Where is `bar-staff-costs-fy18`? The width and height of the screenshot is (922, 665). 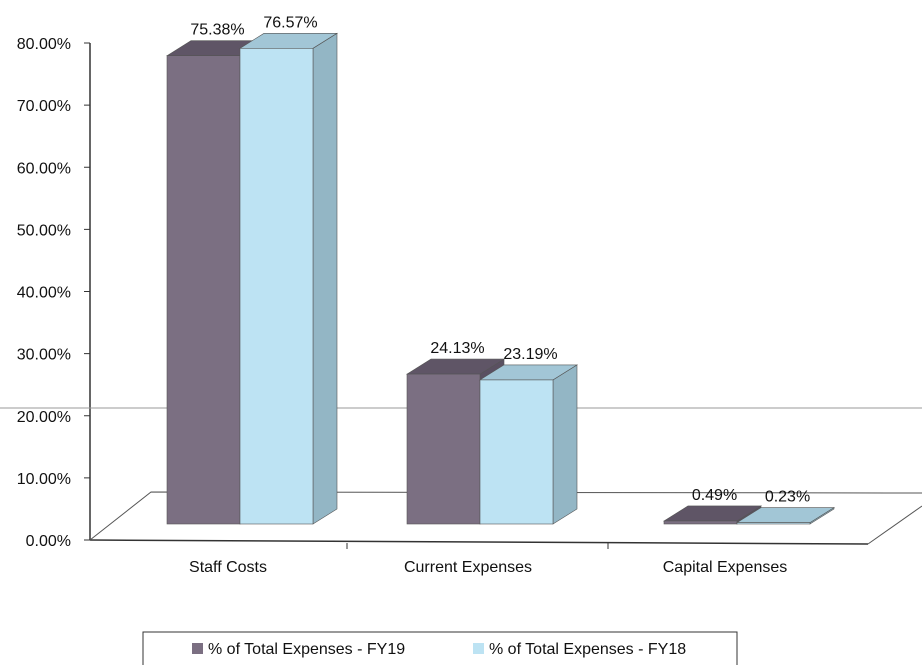
bar-staff-costs-fy18 is located at coordinates (276, 286).